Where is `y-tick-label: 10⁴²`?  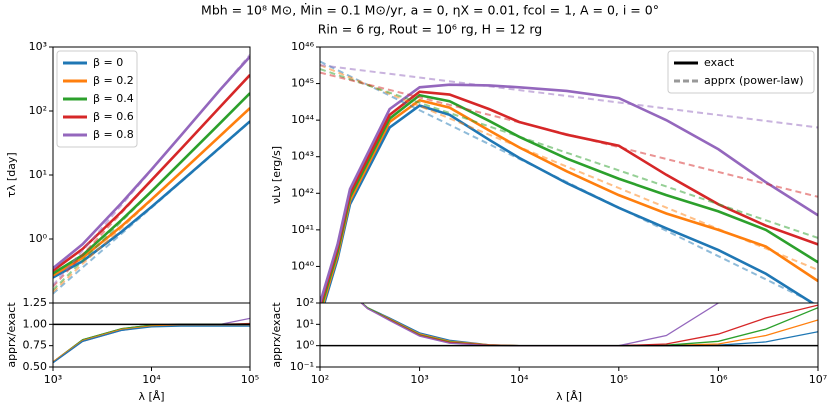
y-tick-label: 10⁴² is located at coordinates (302, 192).